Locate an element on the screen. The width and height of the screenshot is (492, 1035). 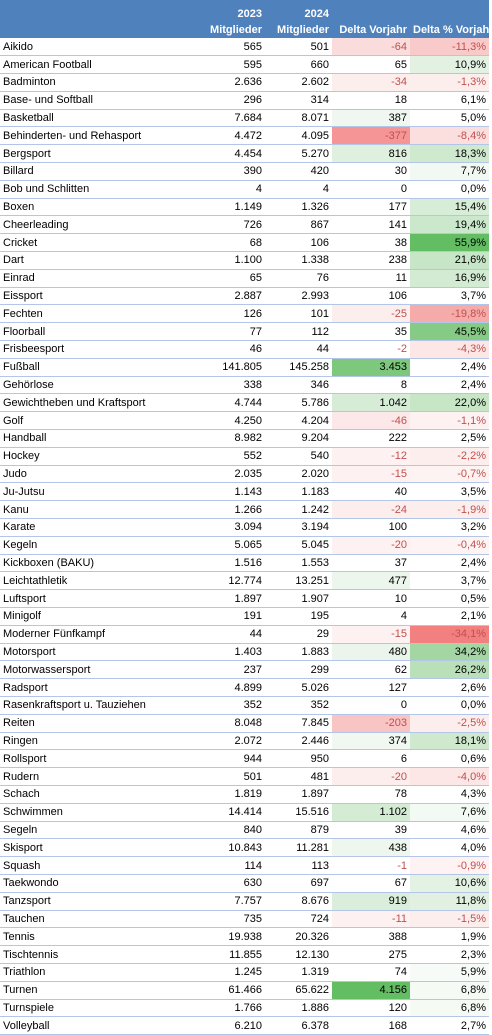
members-2023: 1.100 is located at coordinates (226, 260).